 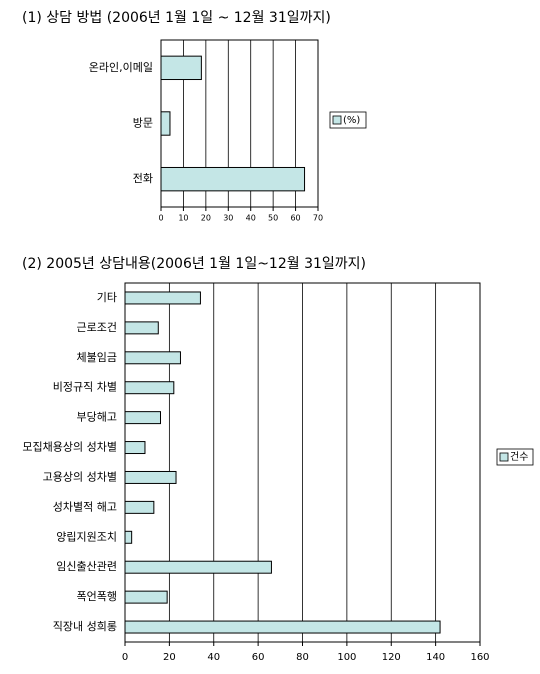 I want to click on x-tick-label: 160, so click(x=479, y=657).